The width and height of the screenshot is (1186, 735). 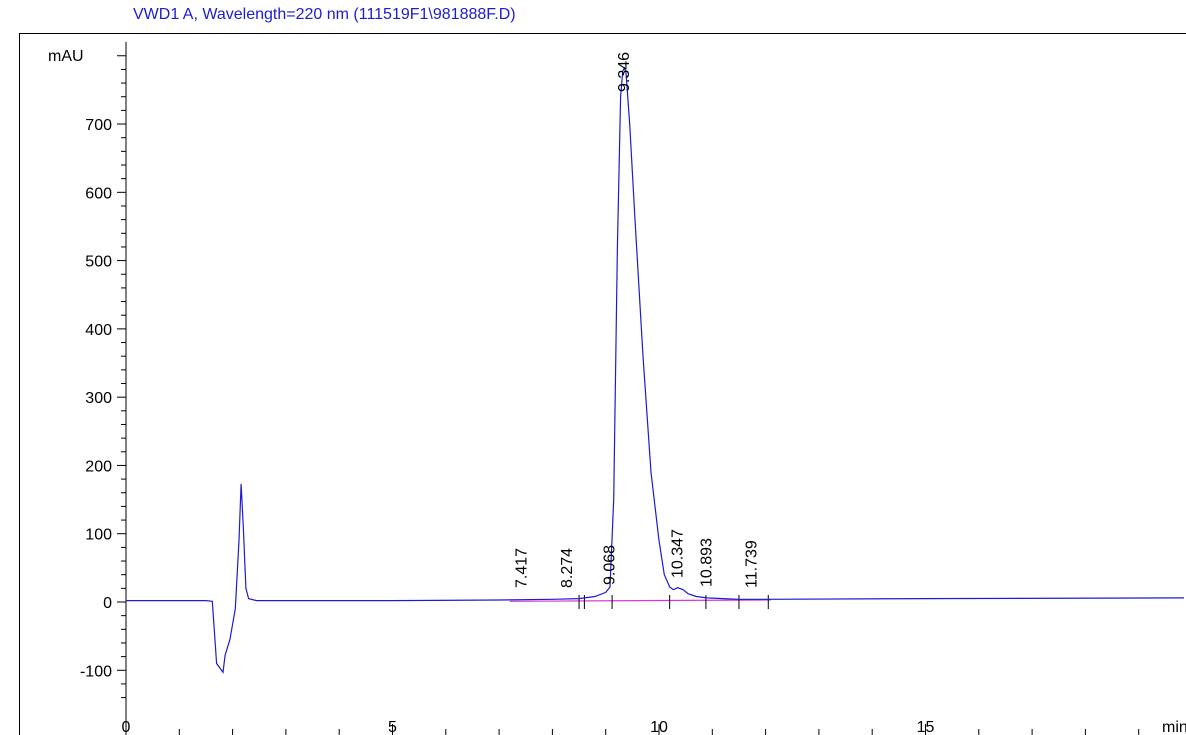 What do you see at coordinates (1174, 727) in the screenshot?
I see `x-axis-label: min` at bounding box center [1174, 727].